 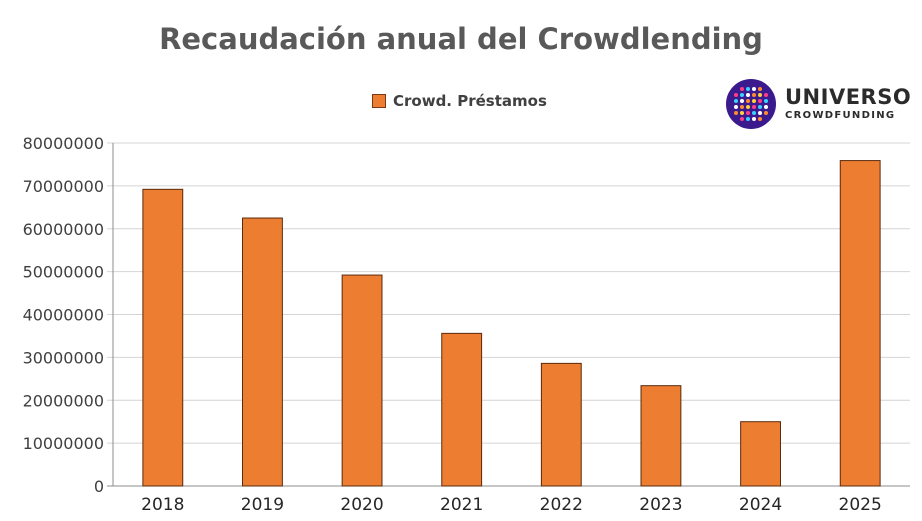 What do you see at coordinates (362, 380) in the screenshot?
I see `bar-2020` at bounding box center [362, 380].